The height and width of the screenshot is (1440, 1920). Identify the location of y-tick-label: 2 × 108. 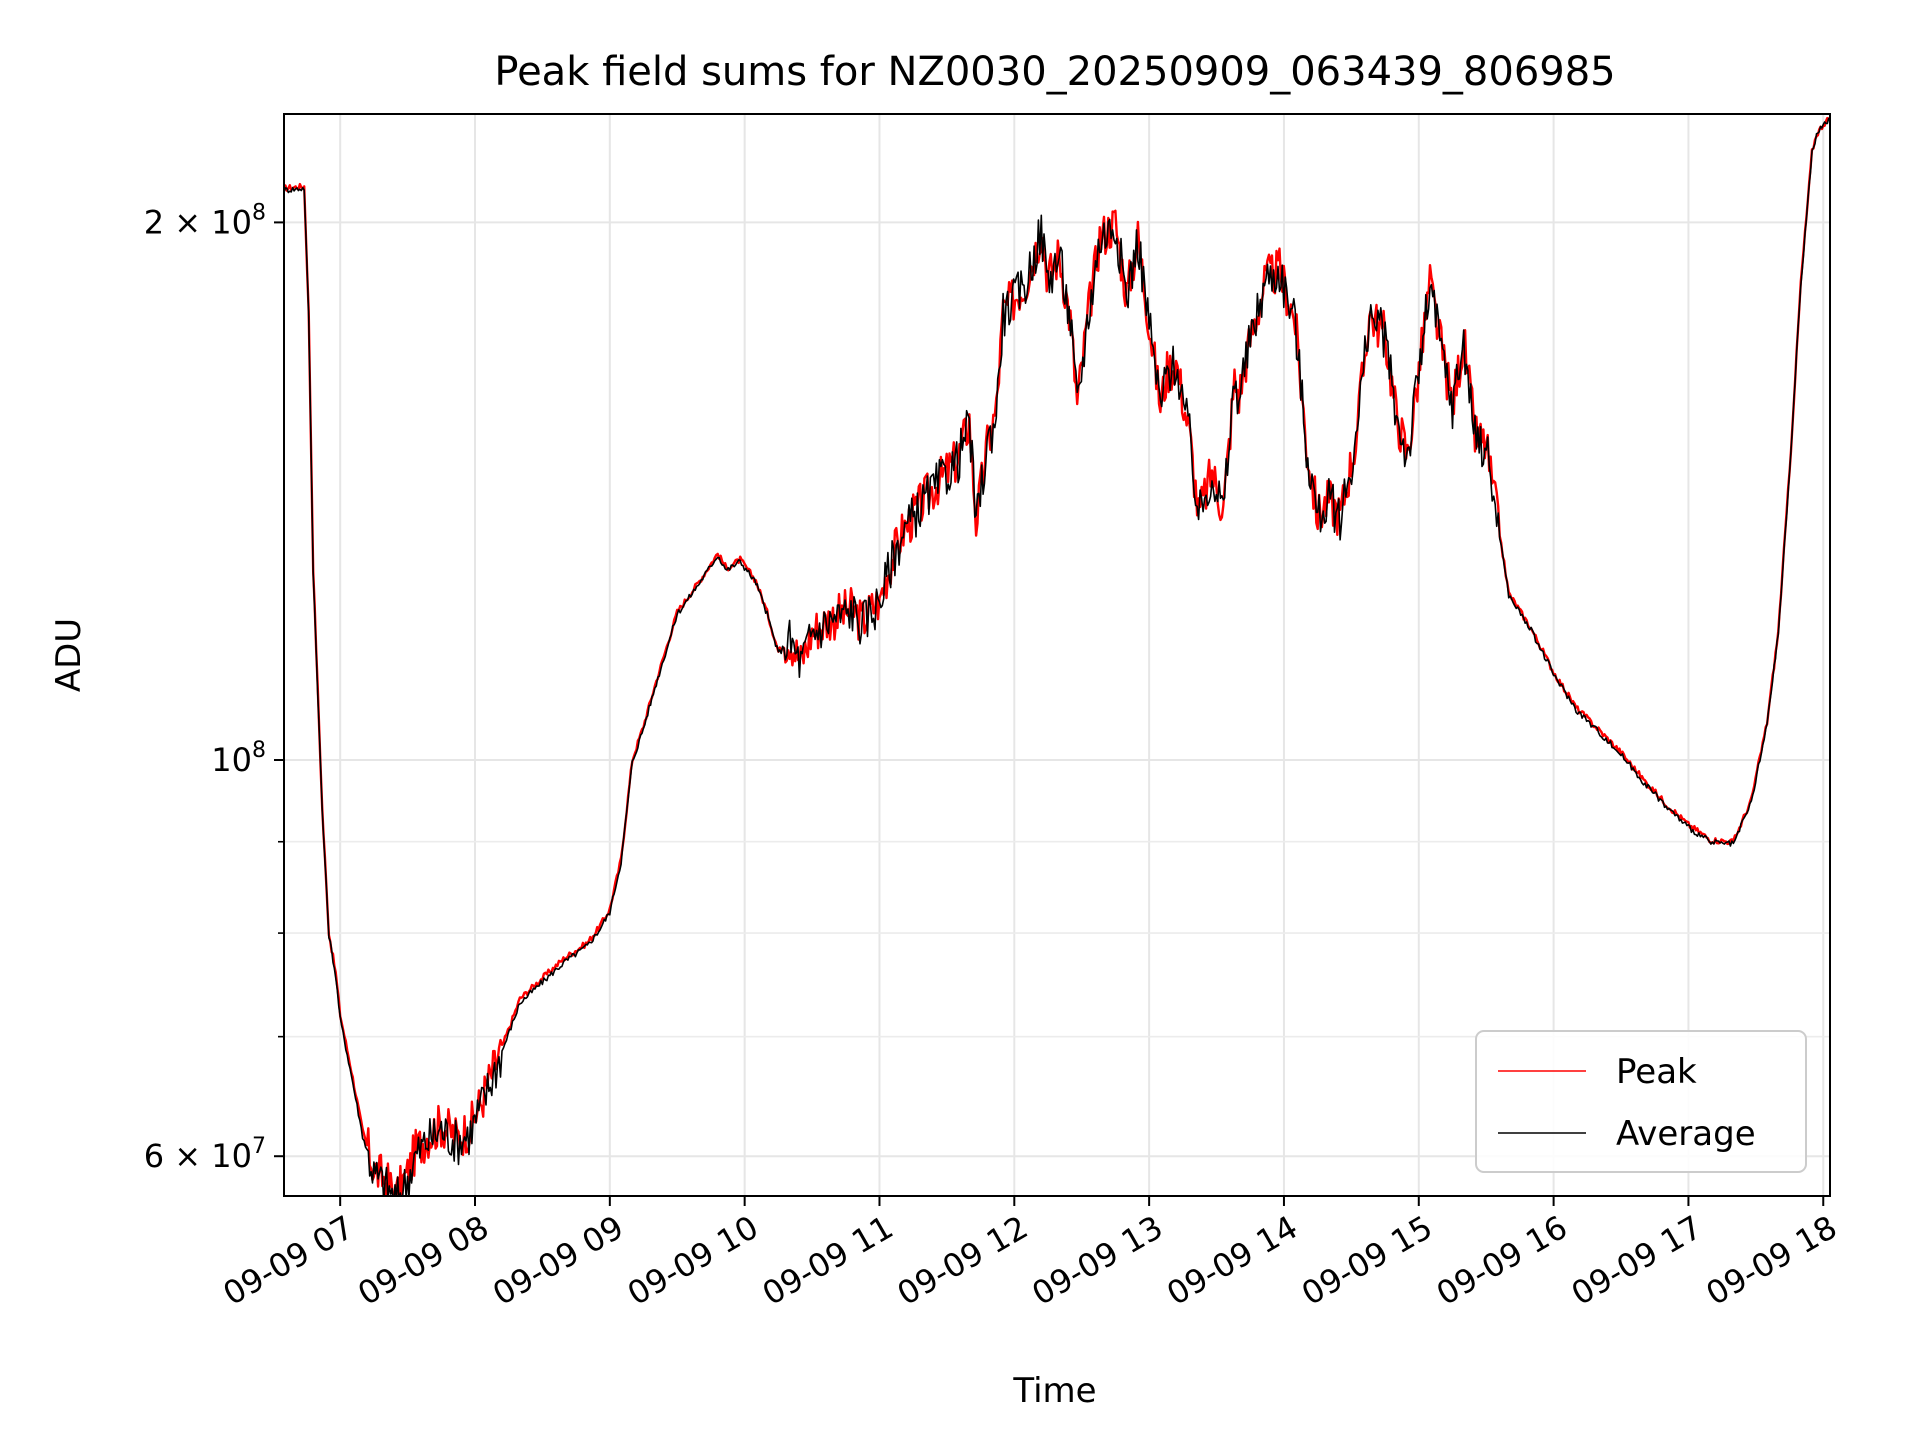
(205, 220).